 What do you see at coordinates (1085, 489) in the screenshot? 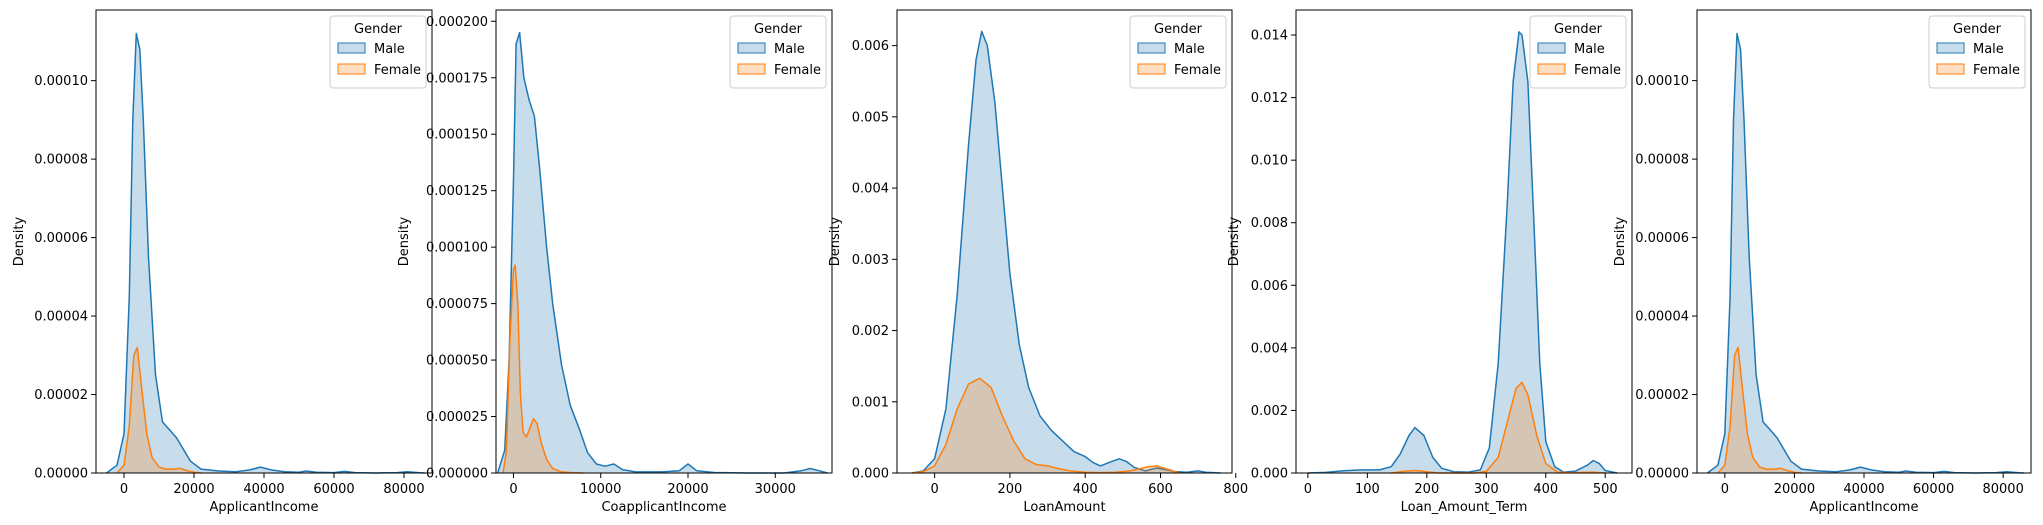
I see `x-tick-label: 400` at bounding box center [1085, 489].